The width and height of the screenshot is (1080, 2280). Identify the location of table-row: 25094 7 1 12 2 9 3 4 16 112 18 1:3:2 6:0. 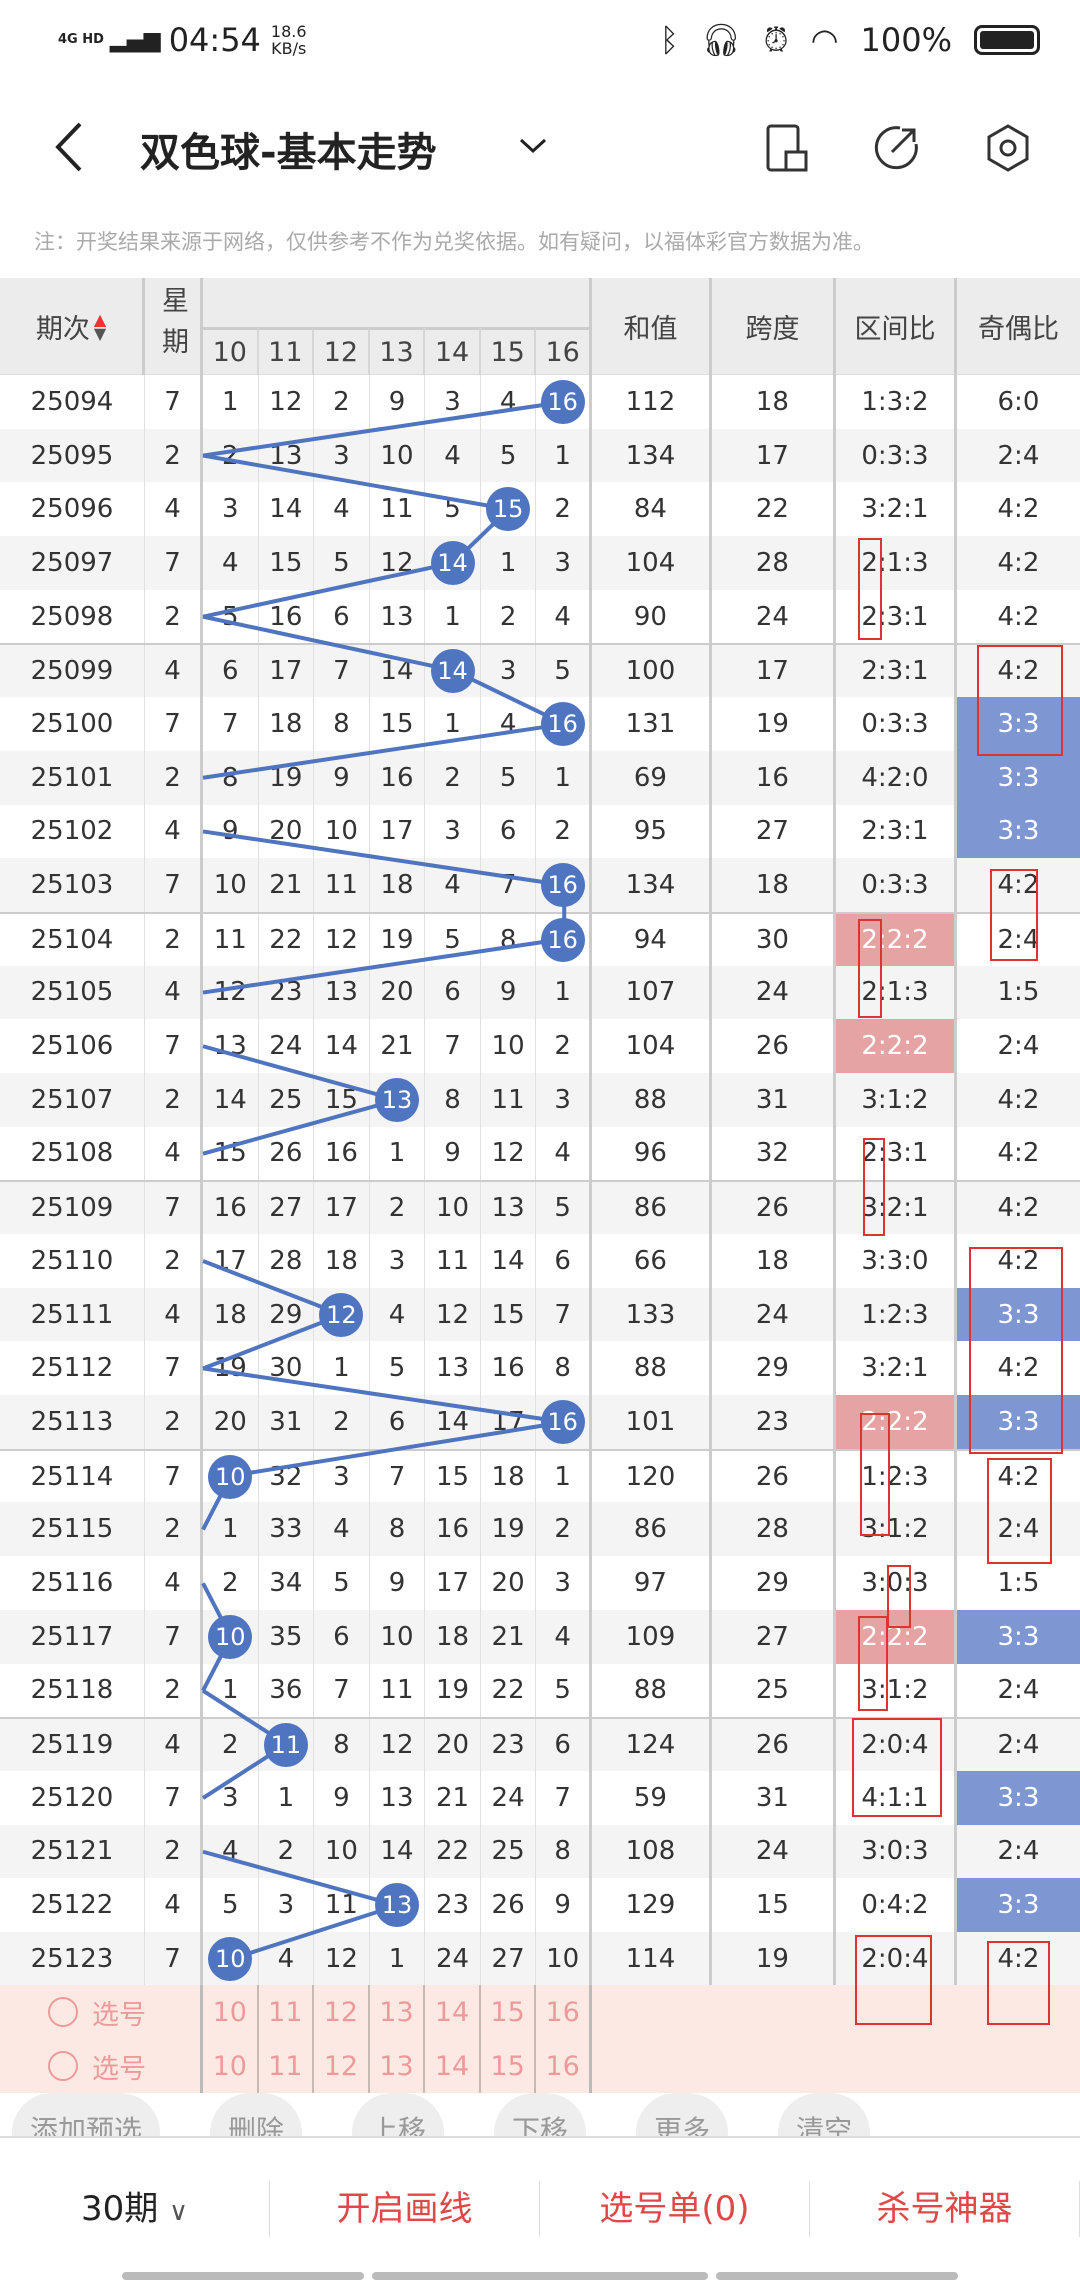
(540, 402).